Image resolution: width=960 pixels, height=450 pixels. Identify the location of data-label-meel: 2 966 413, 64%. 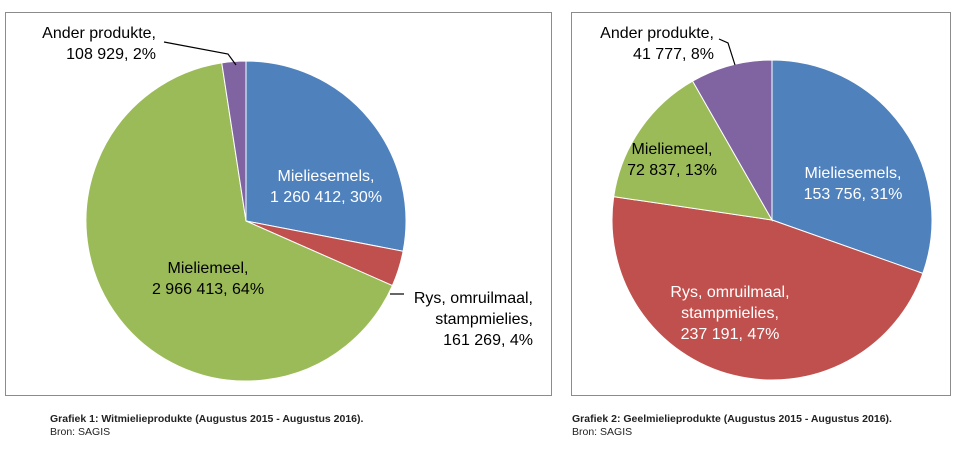
(208, 289).